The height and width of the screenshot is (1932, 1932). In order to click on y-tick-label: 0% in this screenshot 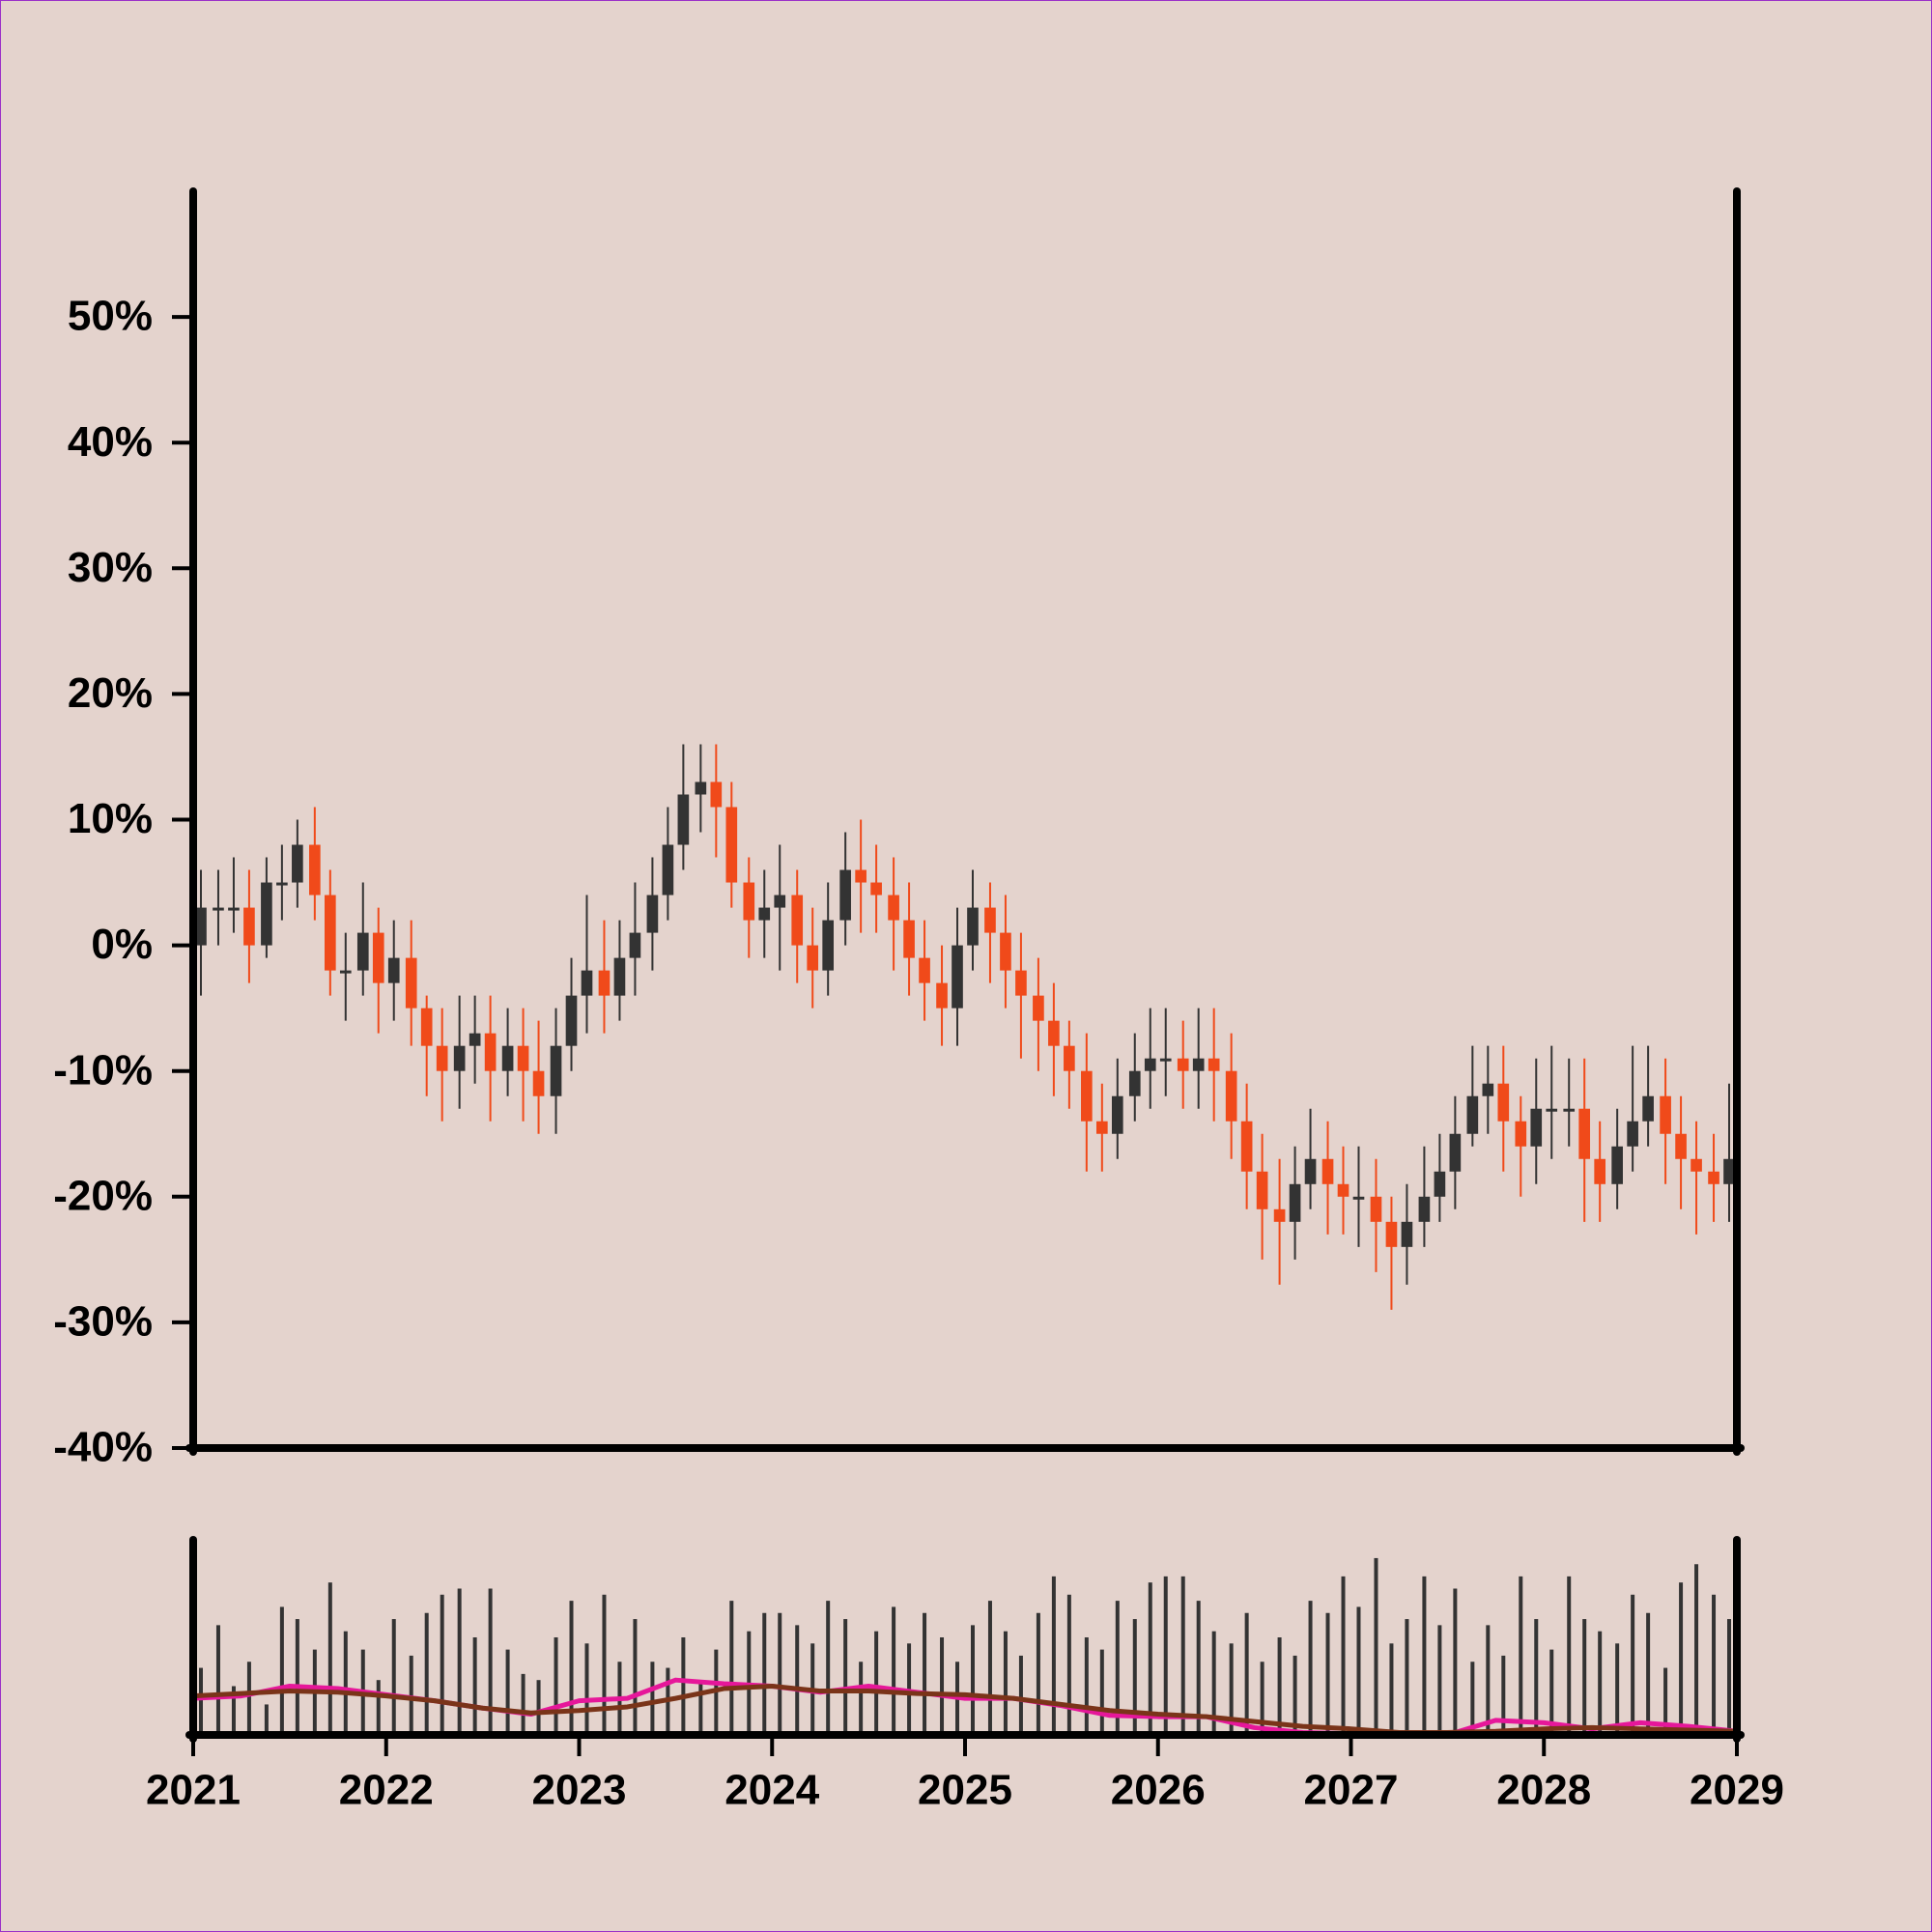, I will do `click(122, 944)`.